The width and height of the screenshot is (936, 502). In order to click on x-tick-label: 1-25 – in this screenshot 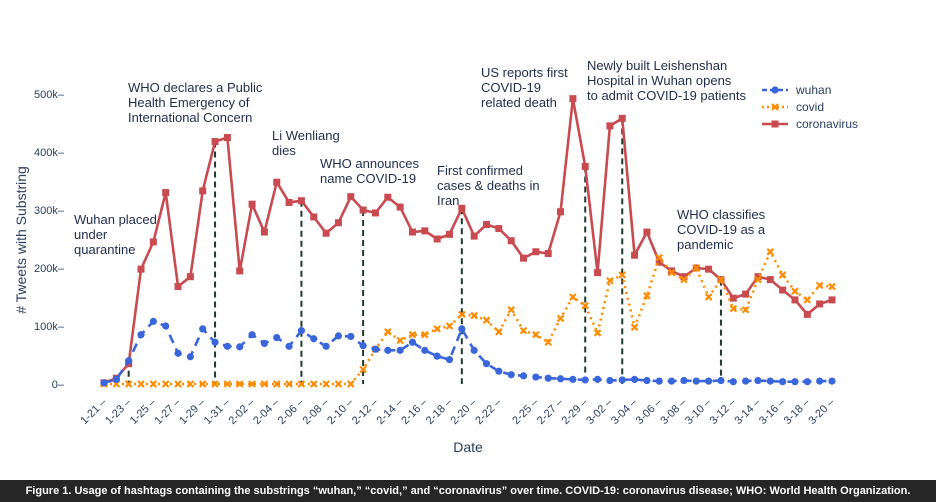, I will do `click(143, 411)`.